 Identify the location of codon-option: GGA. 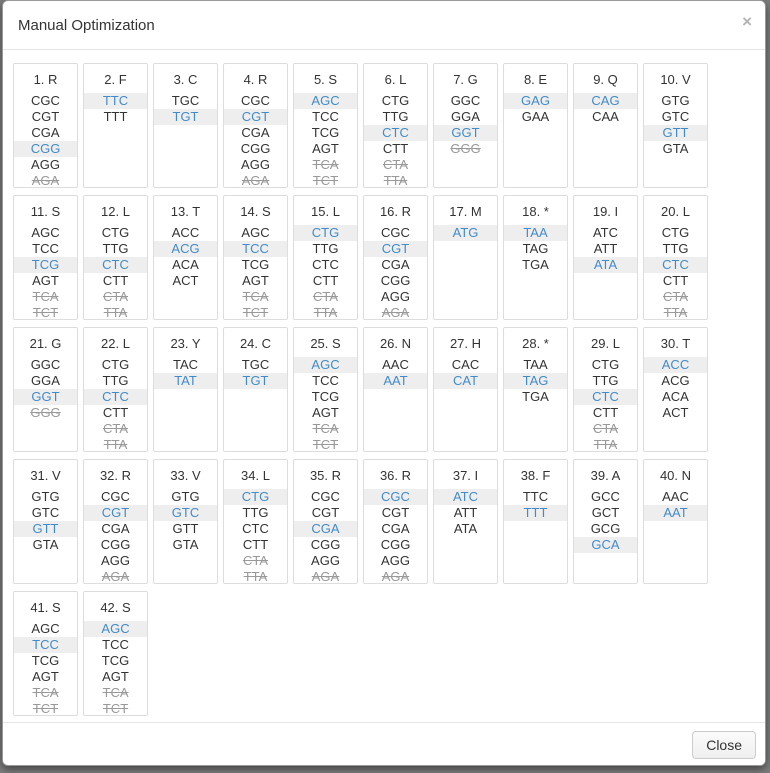
(45, 380).